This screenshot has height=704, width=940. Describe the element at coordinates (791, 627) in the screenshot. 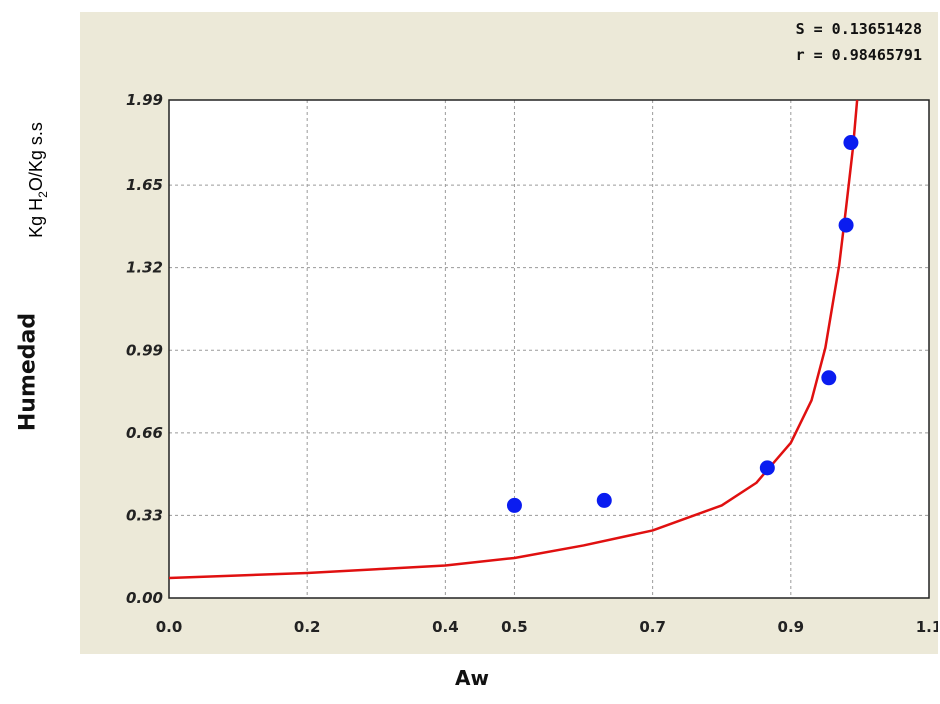

I see `x-tick-label: 0.9` at that location.